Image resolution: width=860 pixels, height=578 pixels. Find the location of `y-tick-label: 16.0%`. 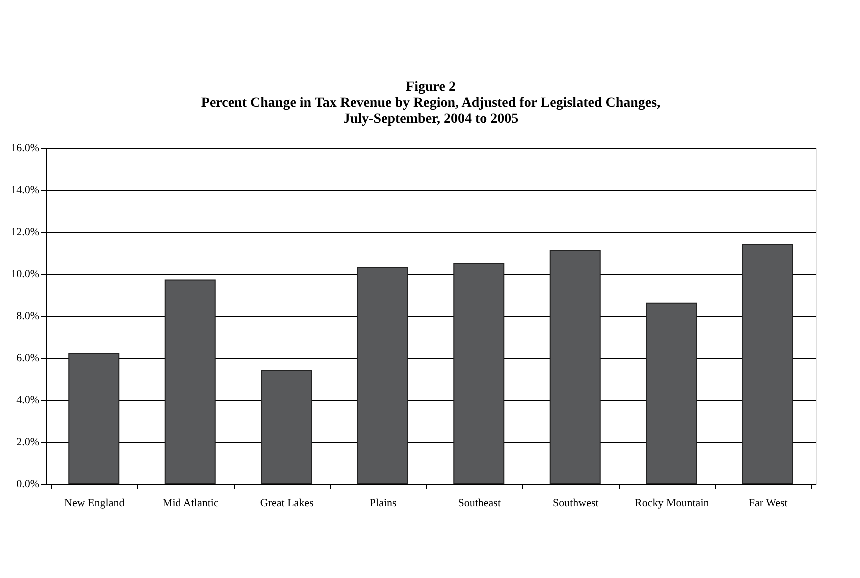

y-tick-label: 16.0% is located at coordinates (25, 148).